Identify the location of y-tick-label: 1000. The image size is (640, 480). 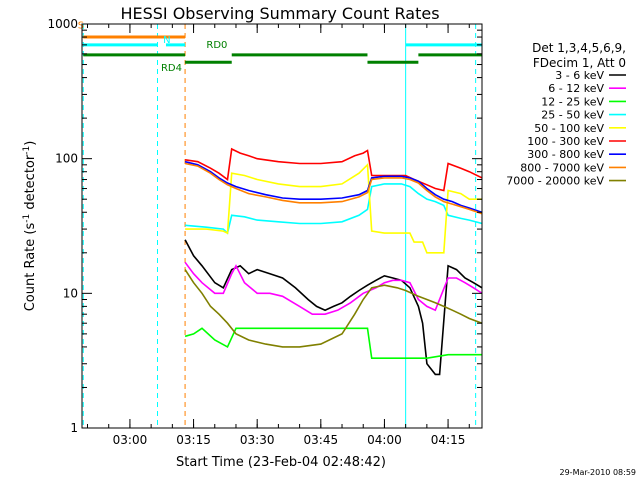
(62, 24).